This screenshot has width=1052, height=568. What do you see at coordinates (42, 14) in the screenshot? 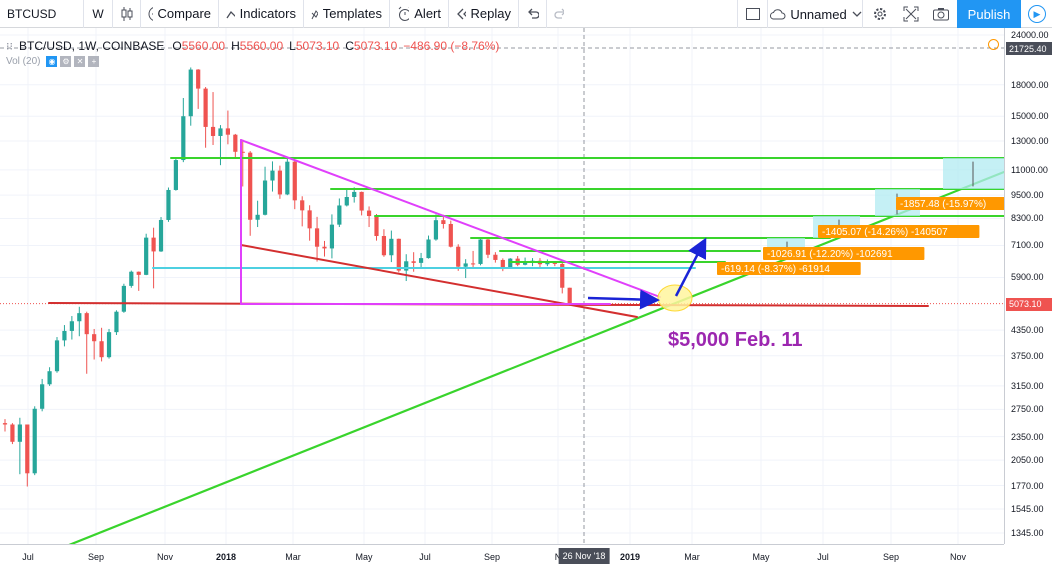
I see `symbol-search: BTCUSD` at bounding box center [42, 14].